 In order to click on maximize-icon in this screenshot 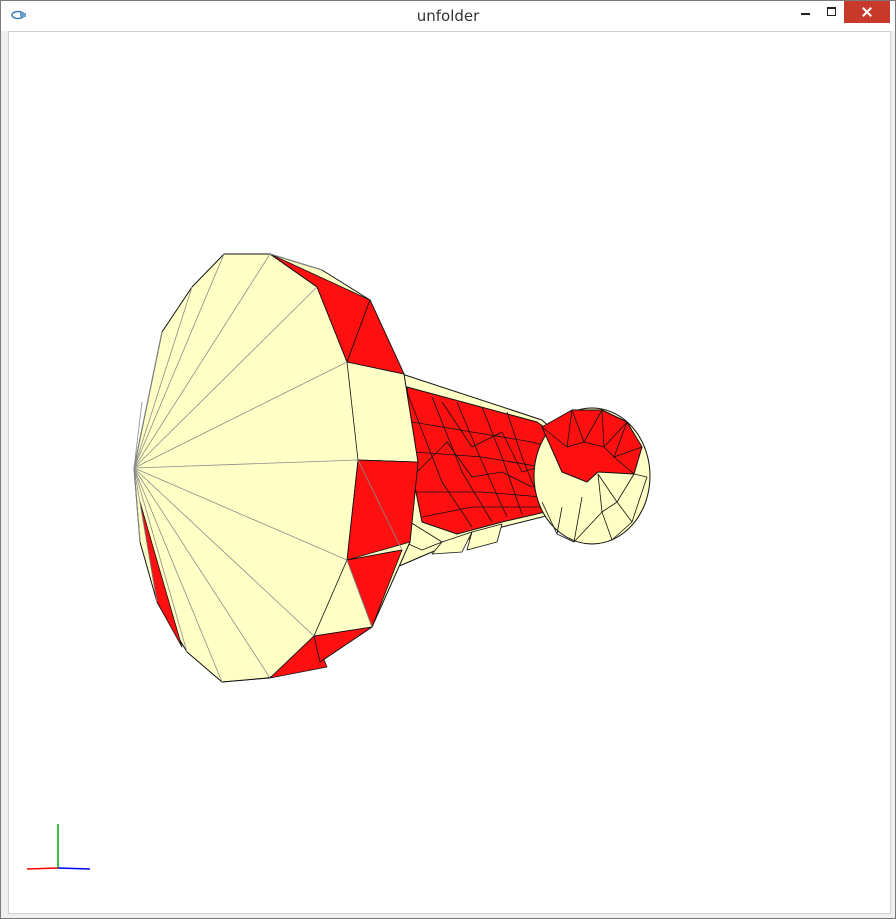, I will do `click(832, 12)`.